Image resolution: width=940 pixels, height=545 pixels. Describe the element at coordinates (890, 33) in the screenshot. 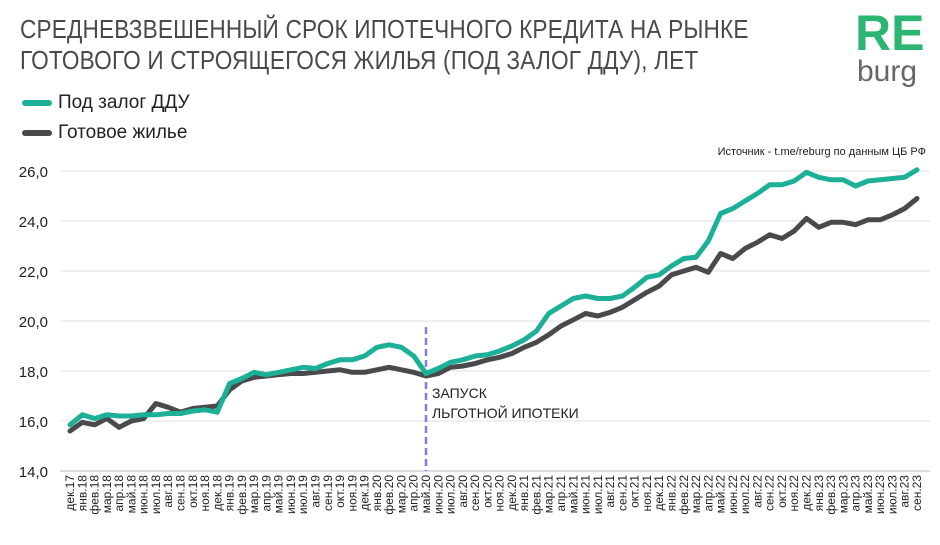

I see `logo-re: RE` at that location.